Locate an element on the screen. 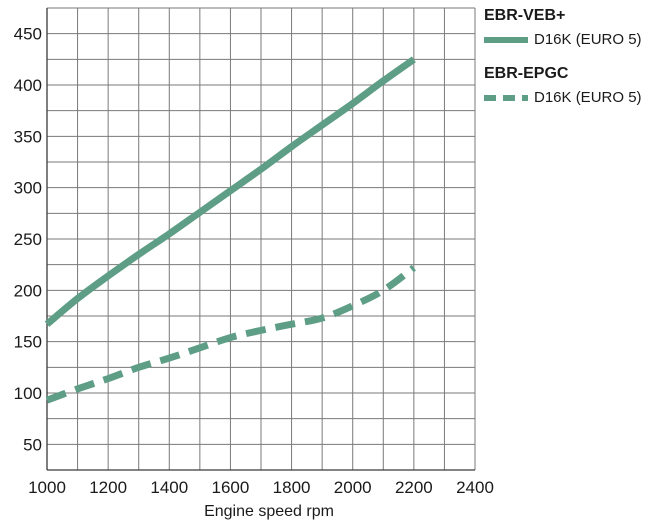 This screenshot has height=523, width=656. y-tick-label: 450 is located at coordinates (28, 34).